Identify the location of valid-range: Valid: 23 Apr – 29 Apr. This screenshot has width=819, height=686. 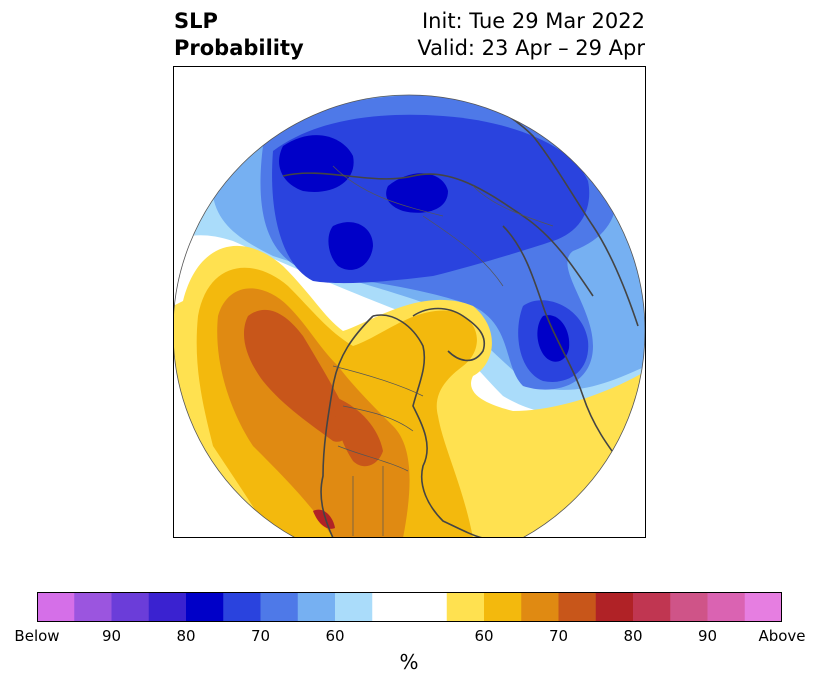
(531, 48).